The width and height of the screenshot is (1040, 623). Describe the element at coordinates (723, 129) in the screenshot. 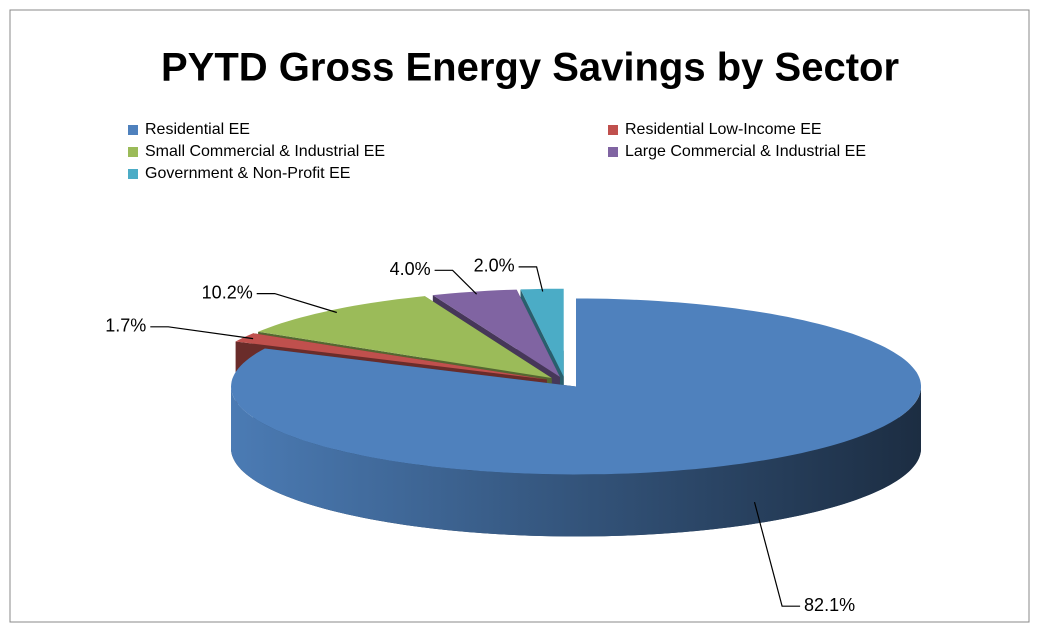

I see `legend-label: Residential Low-Income EE` at that location.